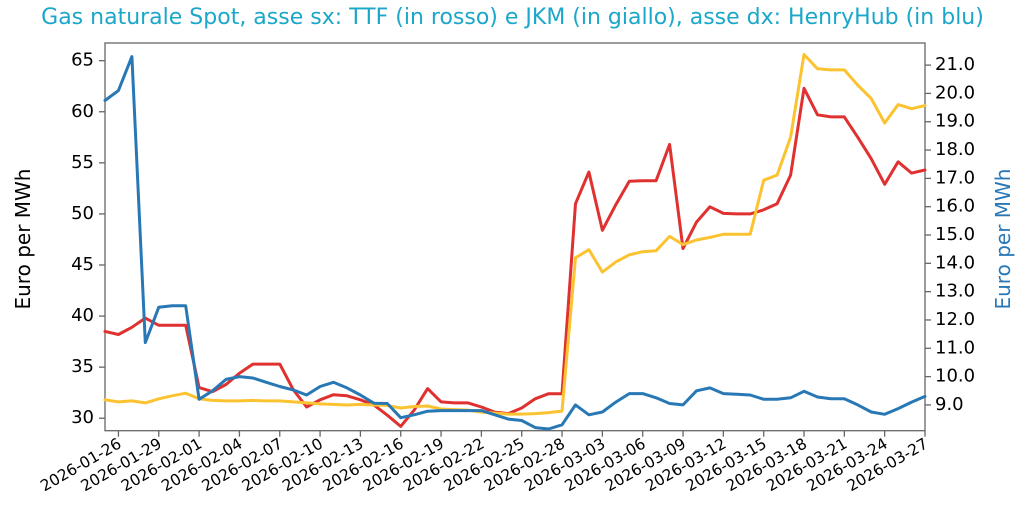 This screenshot has width=1025, height=506. I want to click on svg-text: 45, so click(82, 264).